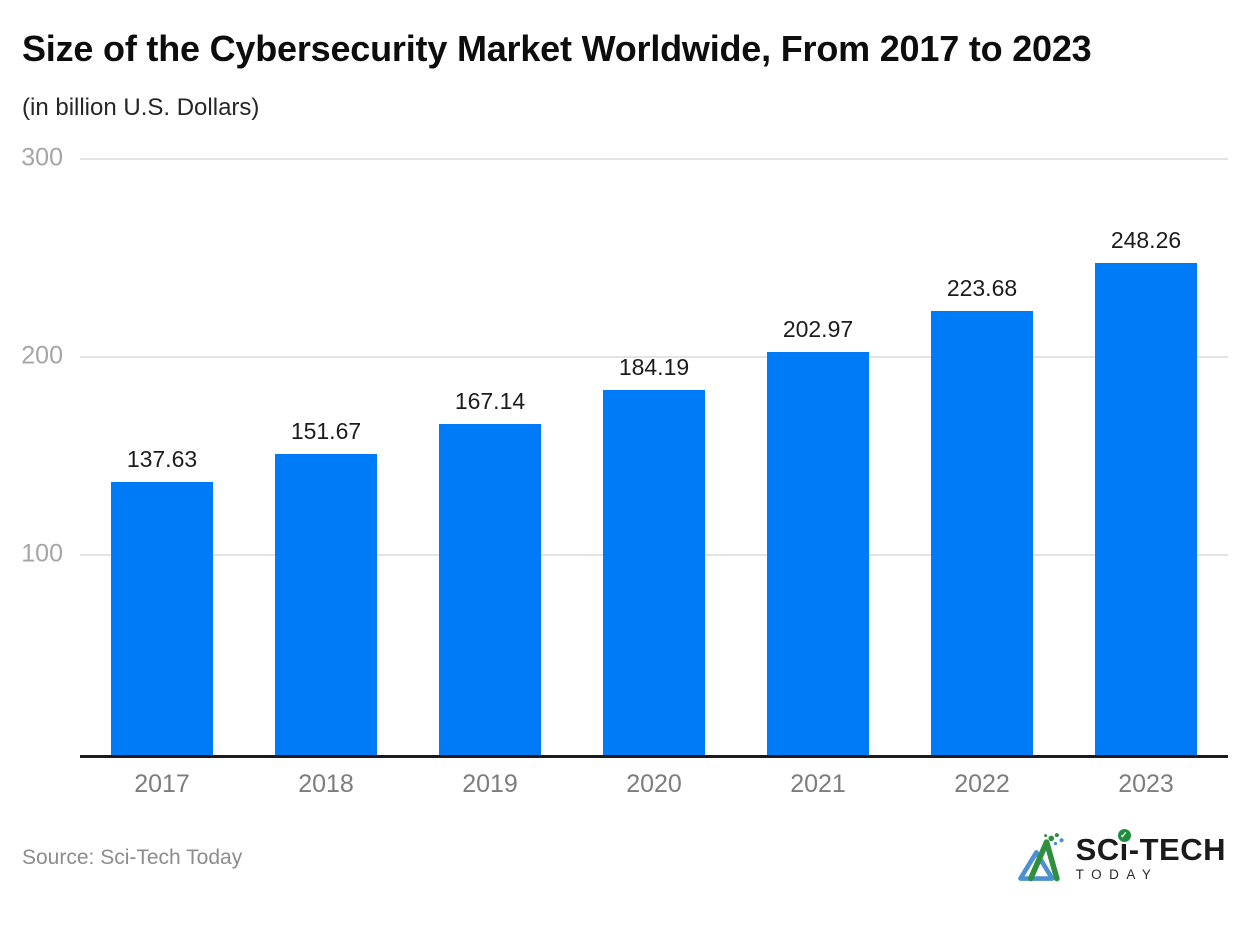  Describe the element at coordinates (982, 532) in the screenshot. I see `bar-2022` at that location.